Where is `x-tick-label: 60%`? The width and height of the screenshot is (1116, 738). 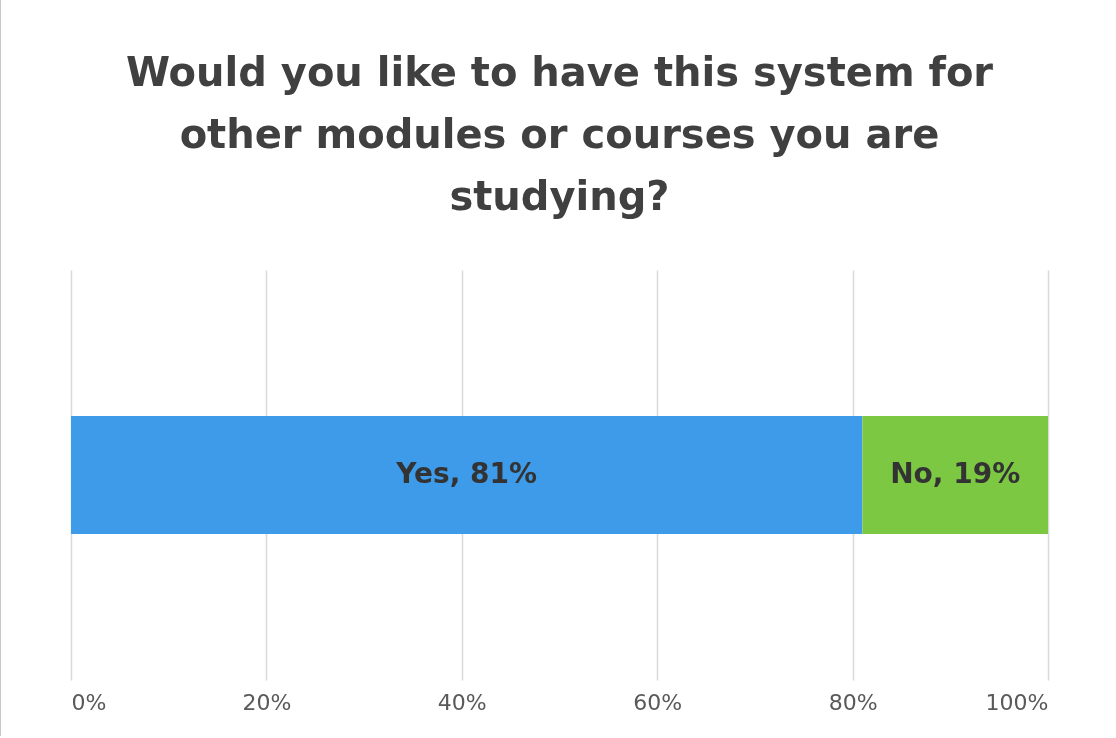 x-tick-label: 60% is located at coordinates (658, 702).